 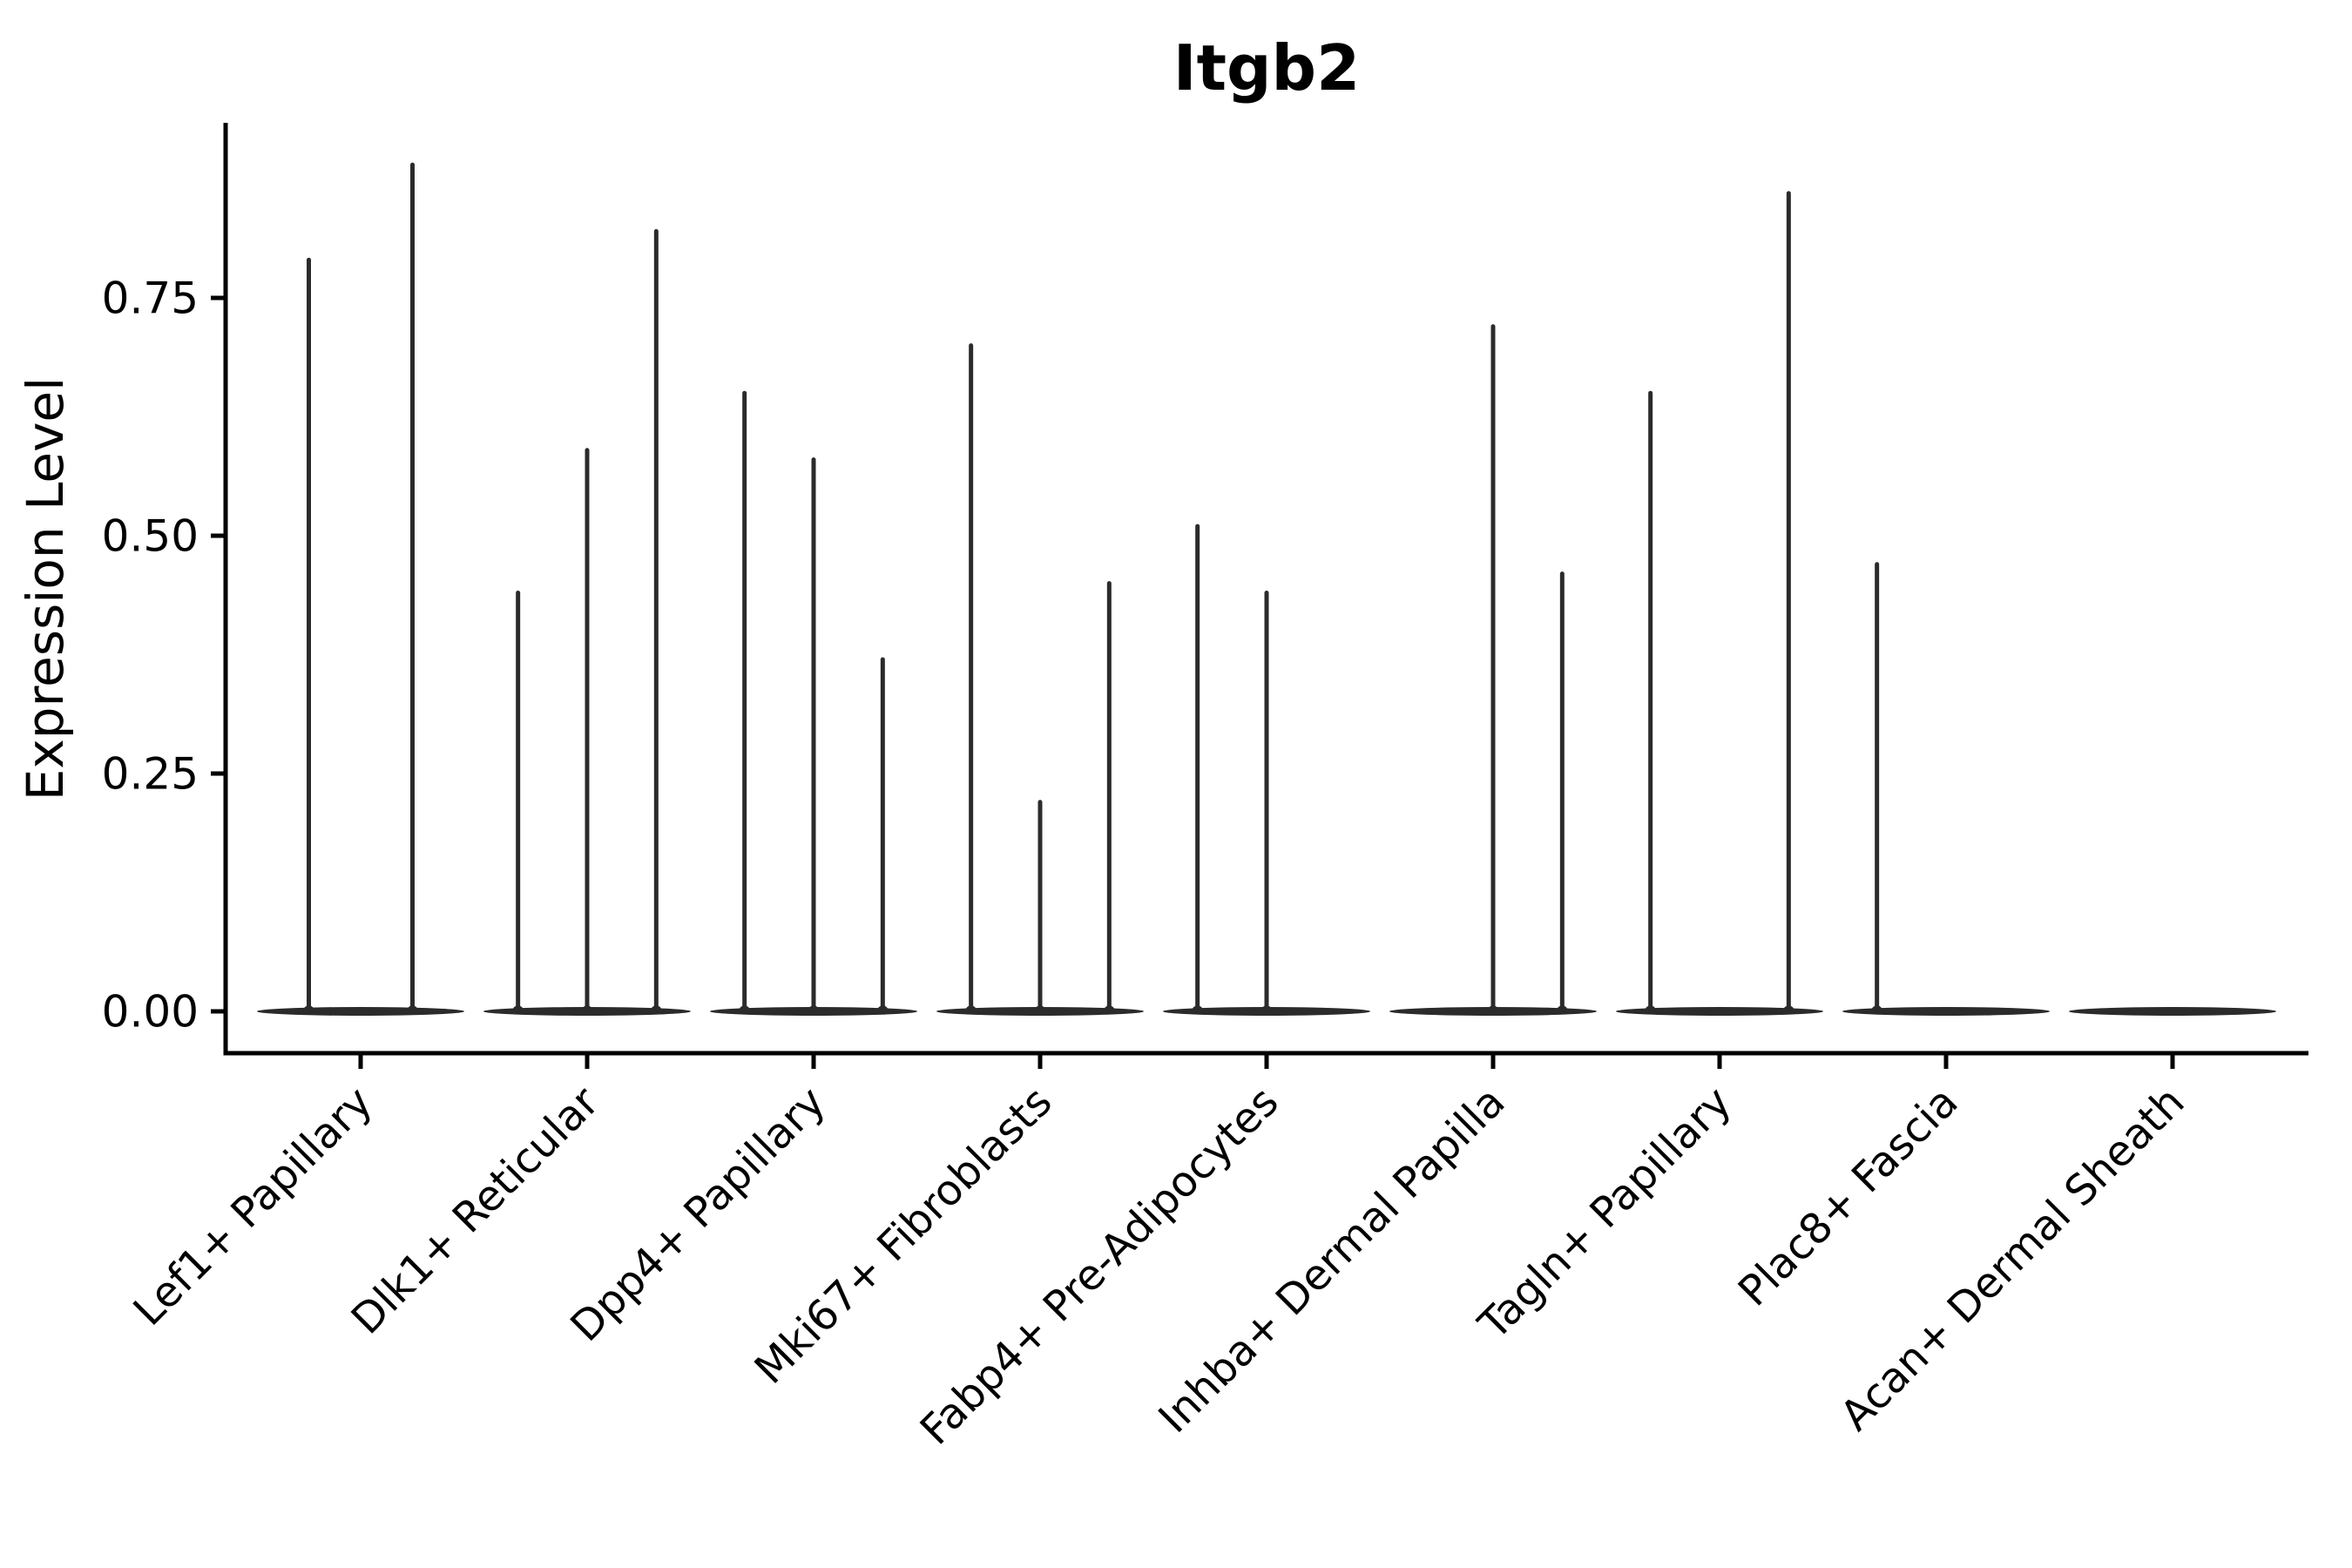 What do you see at coordinates (150, 299) in the screenshot?
I see `y-tick-label: 0.75` at bounding box center [150, 299].